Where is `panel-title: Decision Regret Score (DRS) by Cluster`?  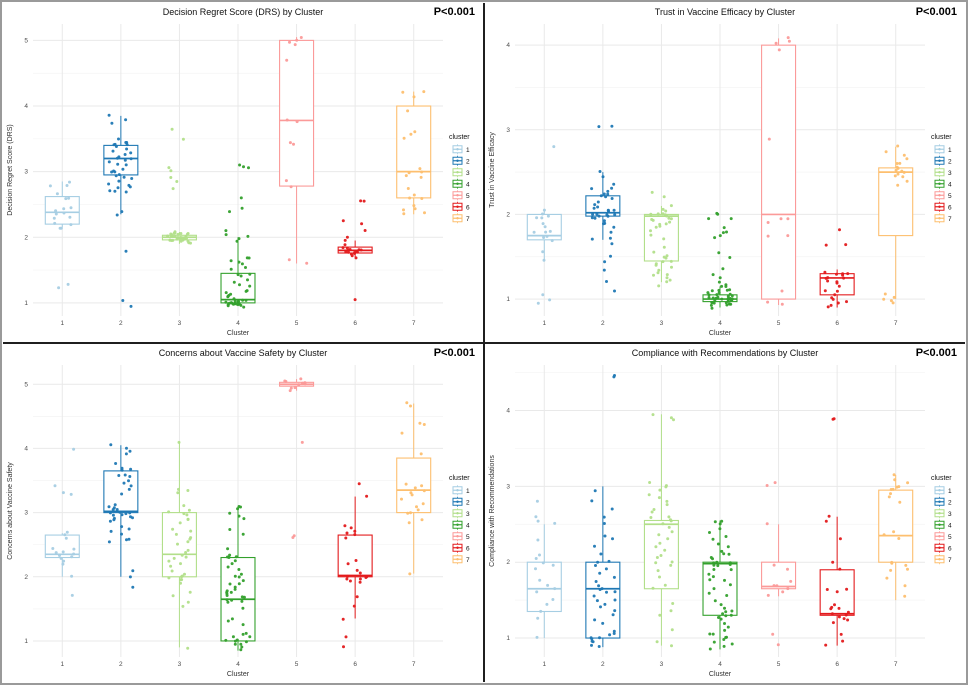 panel-title: Decision Regret Score (DRS) by Cluster is located at coordinates (243, 12).